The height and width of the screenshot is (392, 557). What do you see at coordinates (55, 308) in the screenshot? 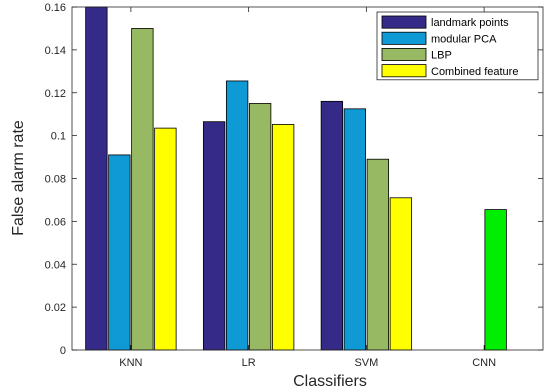
I see `y-tick-label: 0.02` at bounding box center [55, 308].